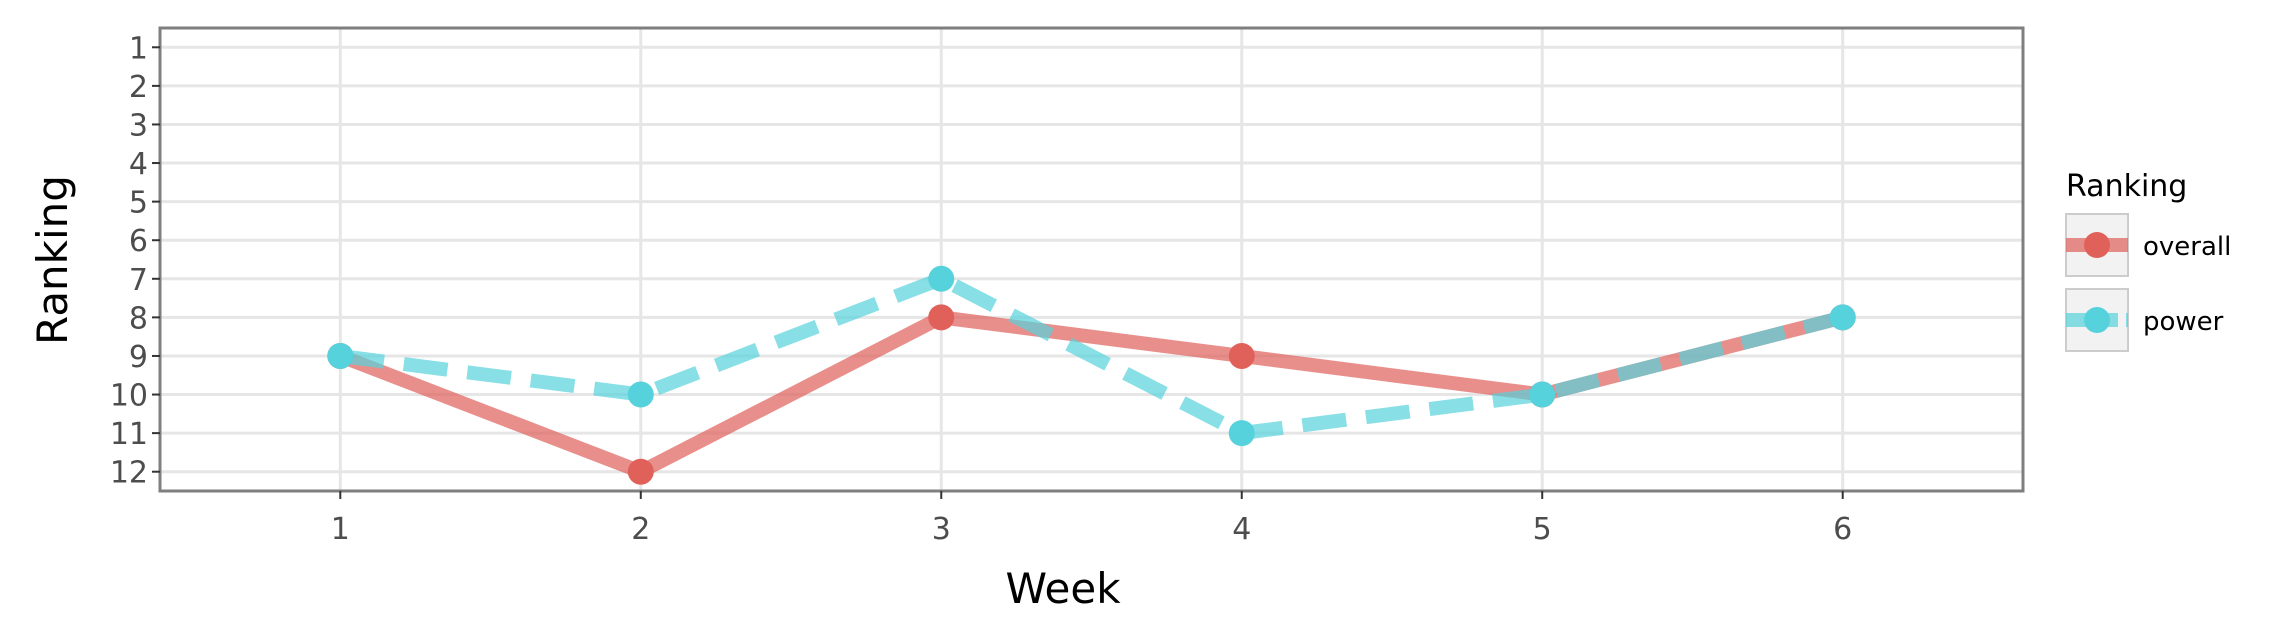 The image size is (2276, 642). I want to click on x-axis-ticks: 1 2 3 4 5 6, so click(1091, 519).